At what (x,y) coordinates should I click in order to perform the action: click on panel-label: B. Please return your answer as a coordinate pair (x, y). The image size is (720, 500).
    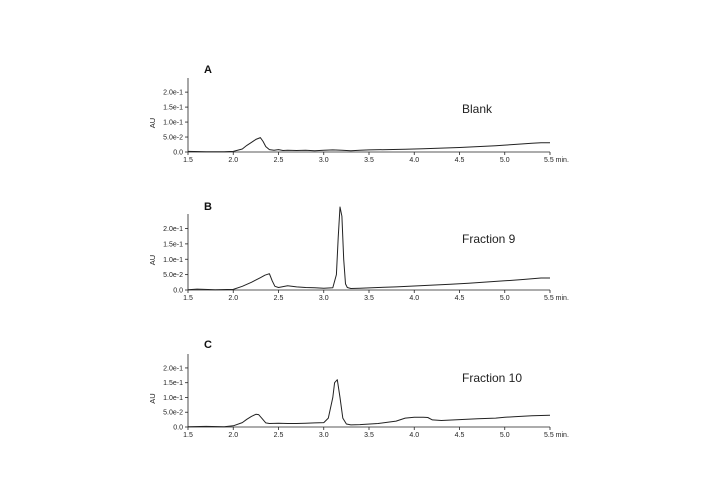
    Looking at the image, I should click on (208, 207).